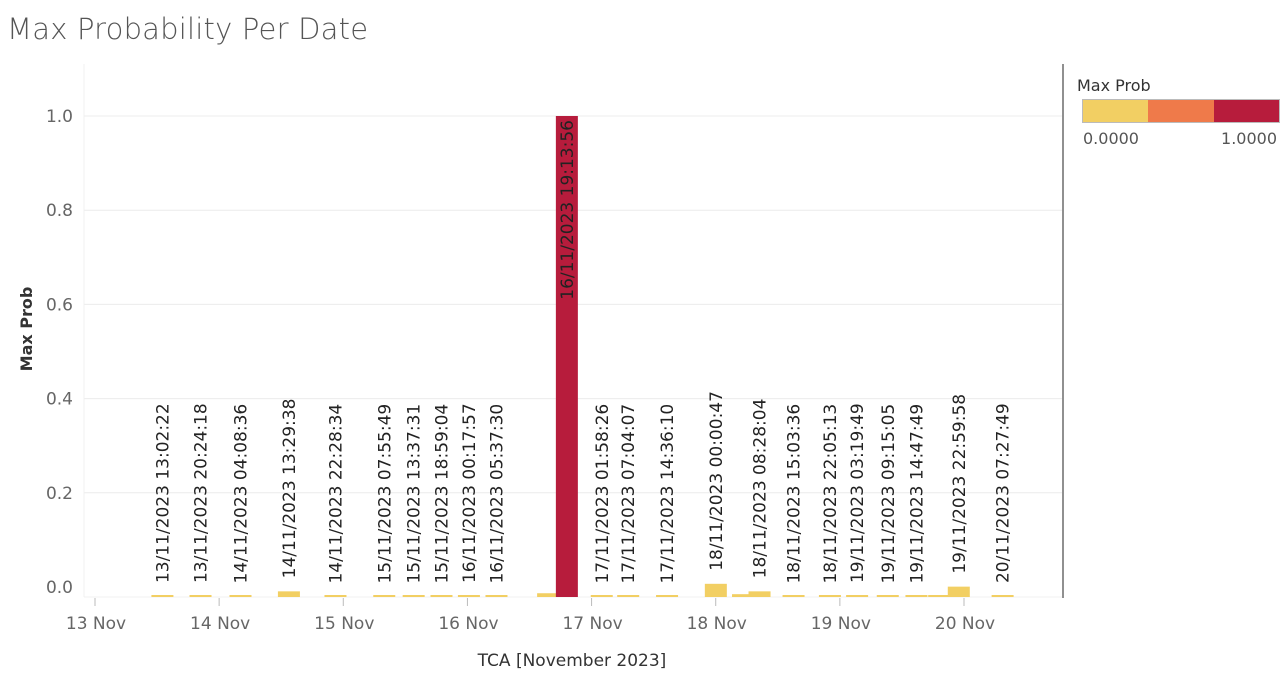 The image size is (1287, 683). What do you see at coordinates (1114, 85) in the screenshot?
I see `legend-title: Max Prob` at bounding box center [1114, 85].